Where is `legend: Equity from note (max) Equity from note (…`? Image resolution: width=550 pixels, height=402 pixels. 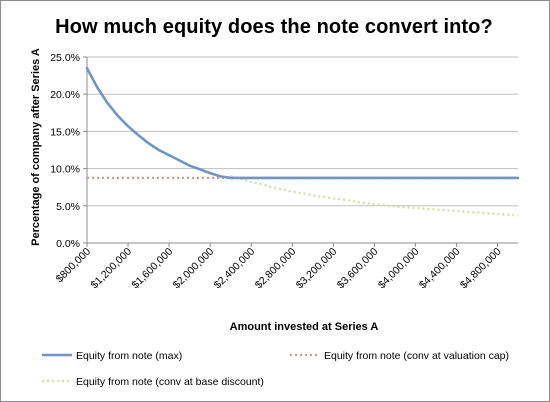
legend: Equity from note (max) Equity from note (… is located at coordinates (275, 369).